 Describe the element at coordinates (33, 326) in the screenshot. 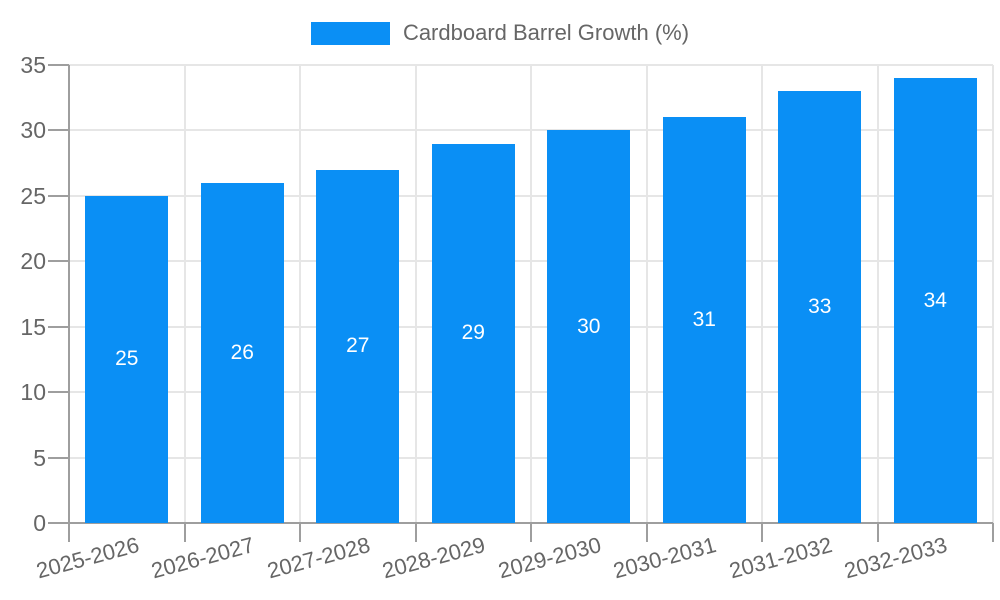

I see `y-tick-label: 15` at that location.